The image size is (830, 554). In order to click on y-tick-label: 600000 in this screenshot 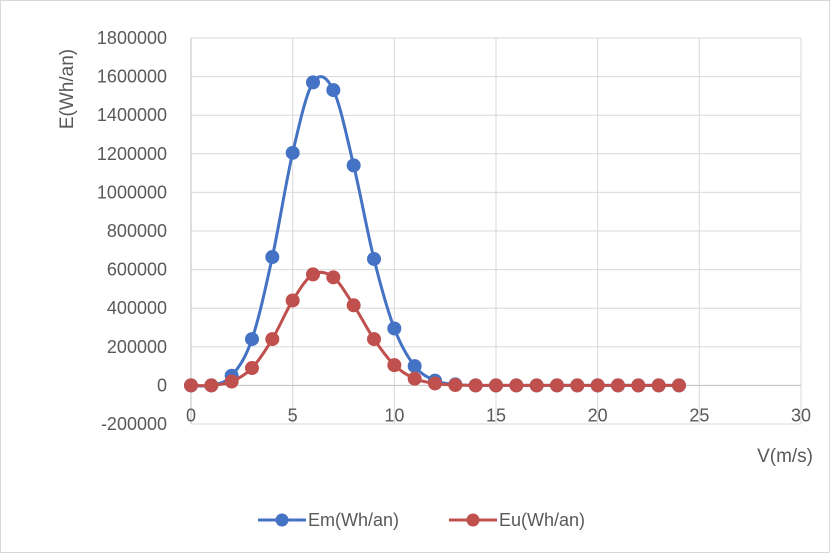, I will do `click(137, 270)`.